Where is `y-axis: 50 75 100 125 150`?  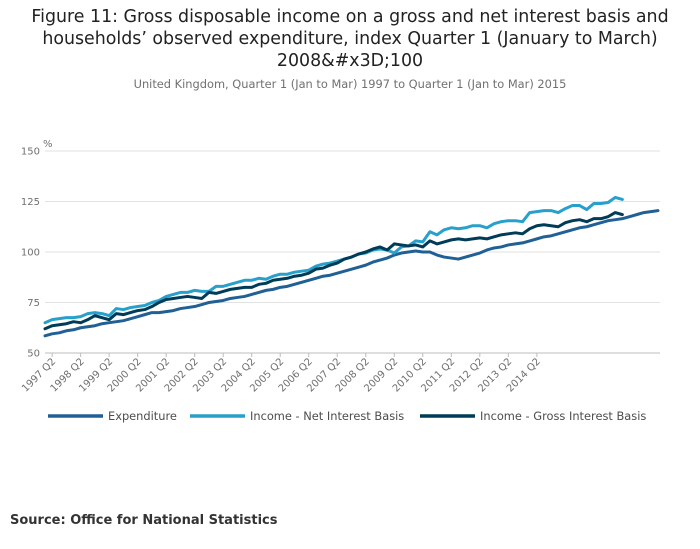 y-axis: 50 75 100 125 150 is located at coordinates (30, 253).